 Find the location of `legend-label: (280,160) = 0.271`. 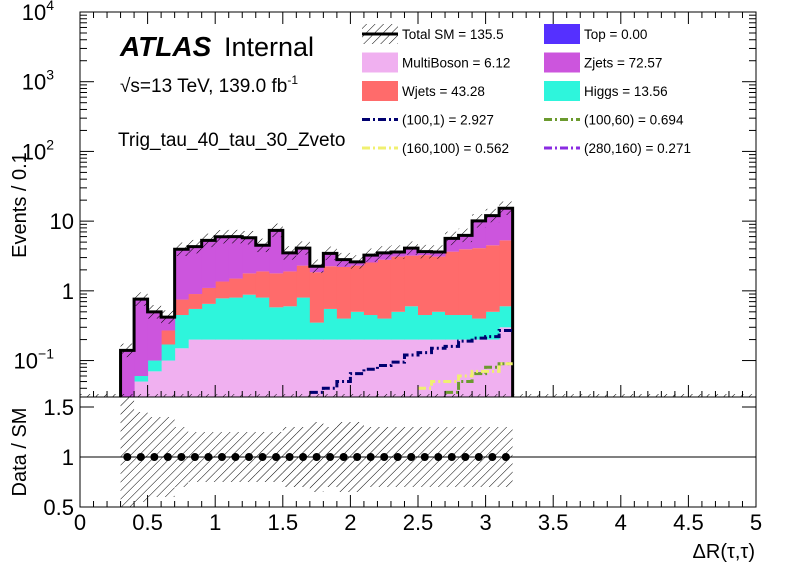

legend-label: (280,160) = 0.271 is located at coordinates (637, 148).